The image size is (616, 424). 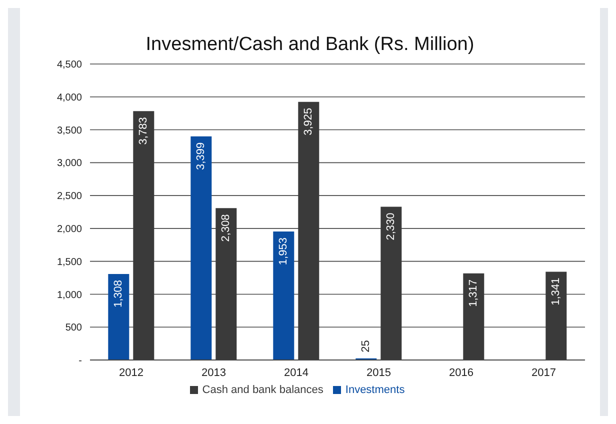 I want to click on y-tick-label: 1,500, so click(x=69, y=262).